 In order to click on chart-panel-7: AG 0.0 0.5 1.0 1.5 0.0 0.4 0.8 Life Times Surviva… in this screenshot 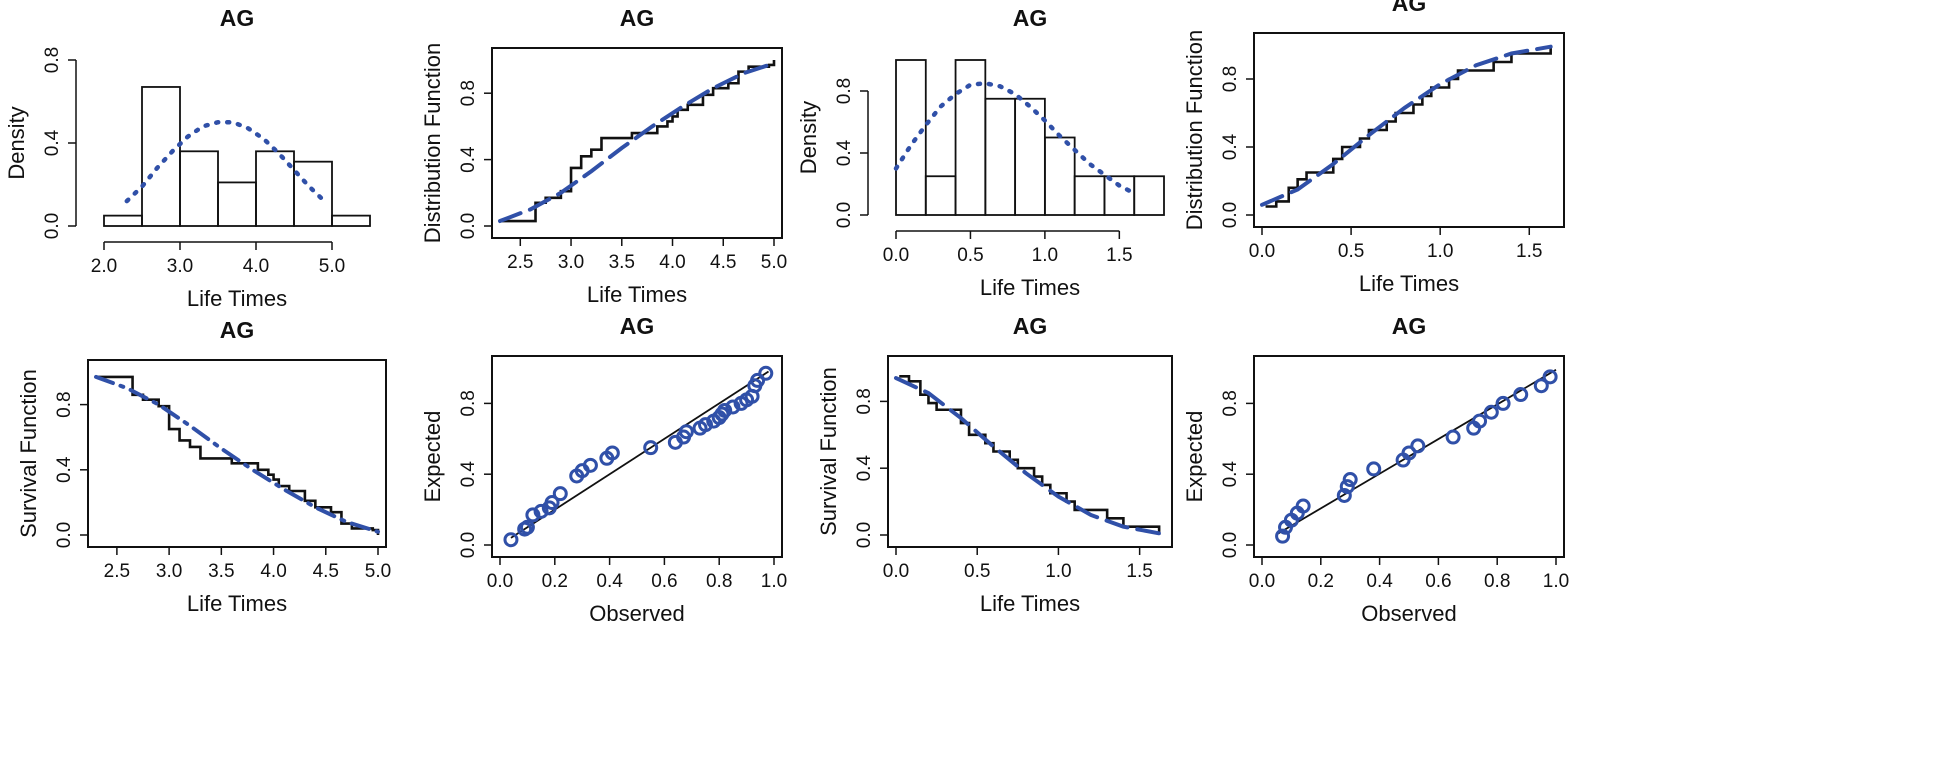, I will do `click(994, 464)`.